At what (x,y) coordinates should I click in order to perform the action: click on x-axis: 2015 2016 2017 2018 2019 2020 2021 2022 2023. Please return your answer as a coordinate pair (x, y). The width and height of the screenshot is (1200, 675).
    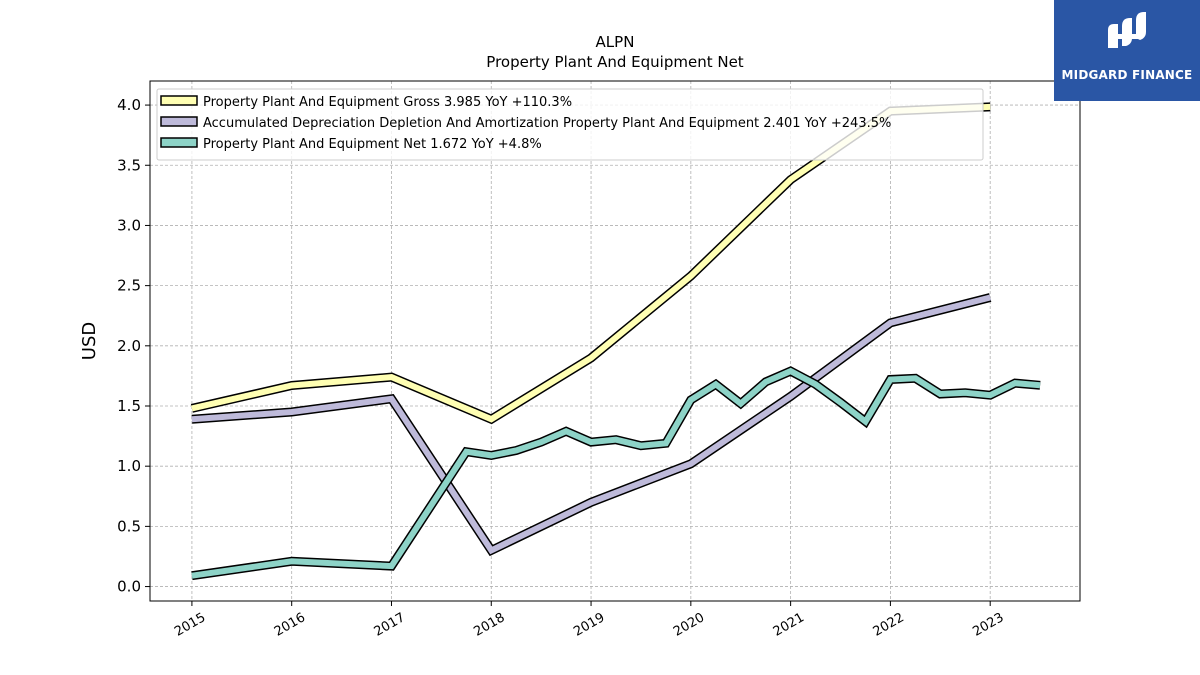
    Looking at the image, I should click on (589, 620).